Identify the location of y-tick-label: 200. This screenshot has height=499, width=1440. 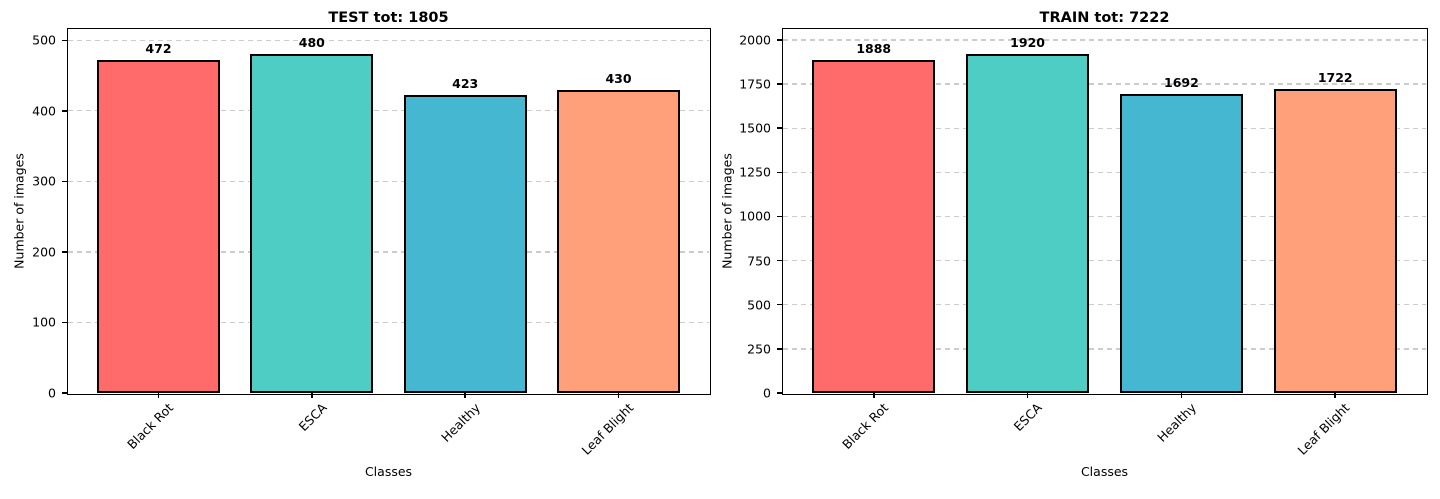
(44, 252).